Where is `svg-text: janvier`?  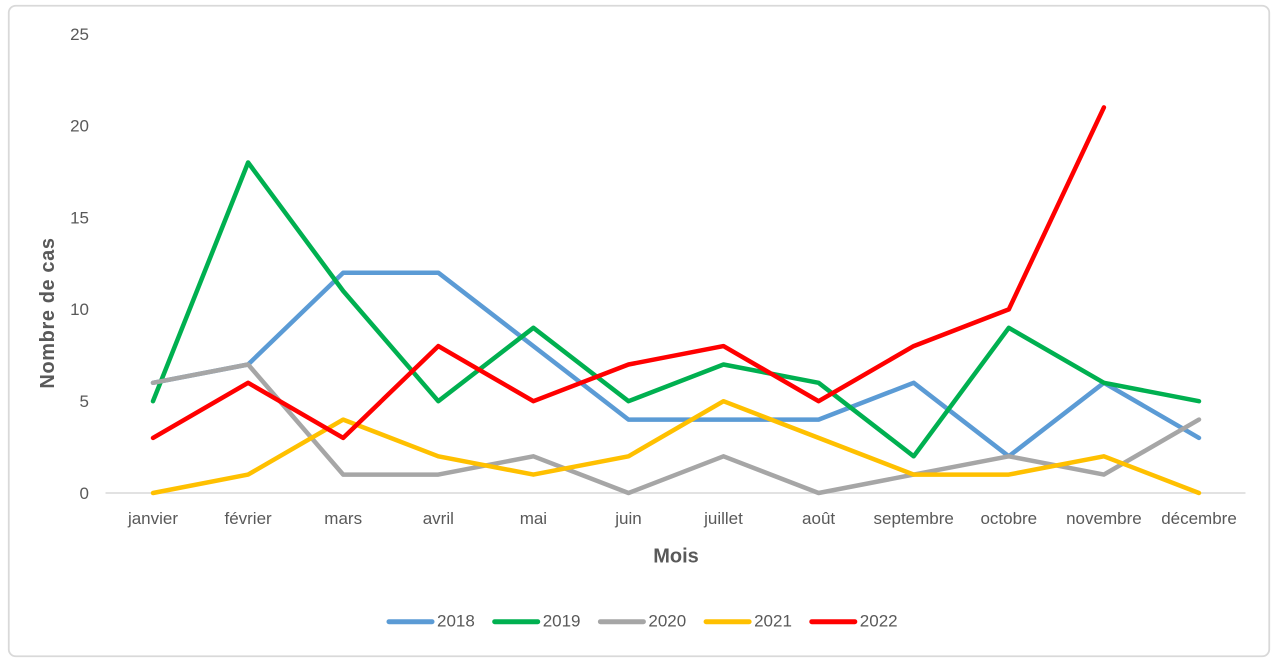 svg-text: janvier is located at coordinates (152, 518).